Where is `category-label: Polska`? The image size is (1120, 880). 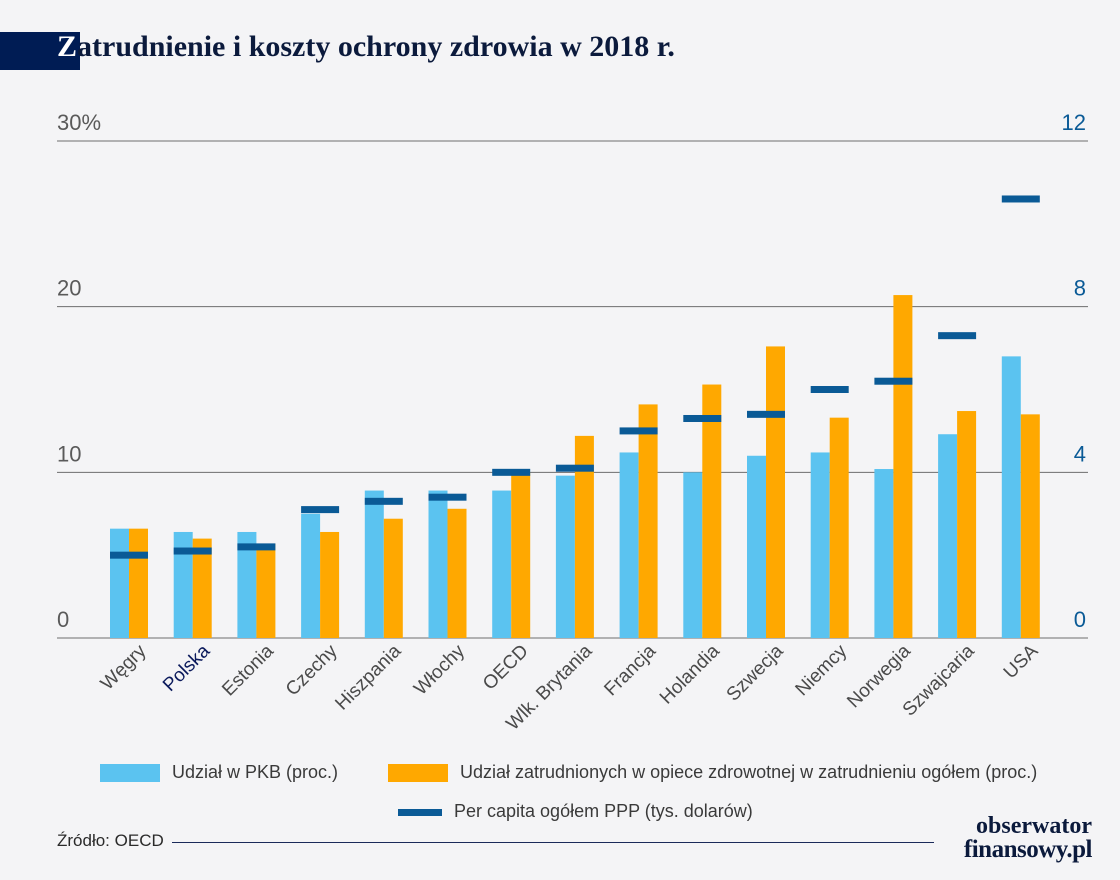 category-label: Polska is located at coordinates (186, 667).